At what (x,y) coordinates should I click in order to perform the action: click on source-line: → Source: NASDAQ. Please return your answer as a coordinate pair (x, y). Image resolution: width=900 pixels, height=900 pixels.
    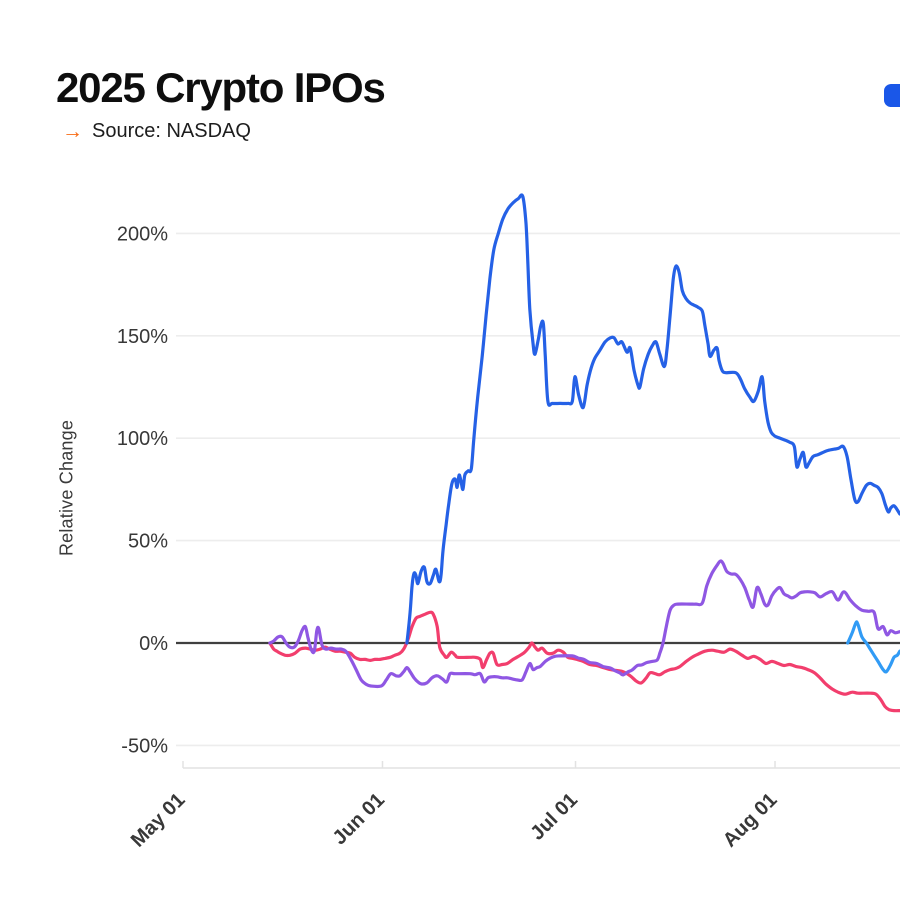
    Looking at the image, I should click on (156, 131).